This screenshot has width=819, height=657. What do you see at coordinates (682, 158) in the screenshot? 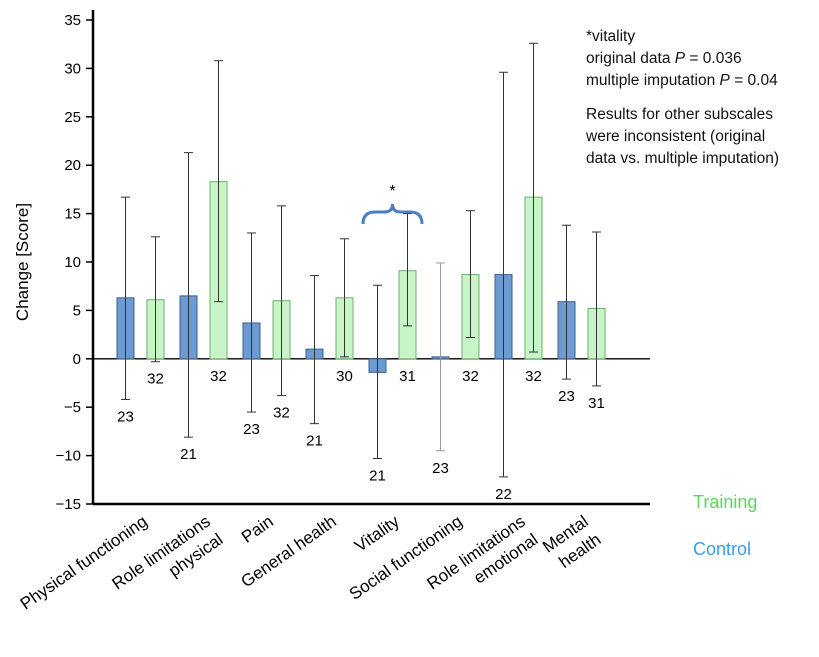
I see `note-line-6: data vs. multiple imputation)` at bounding box center [682, 158].